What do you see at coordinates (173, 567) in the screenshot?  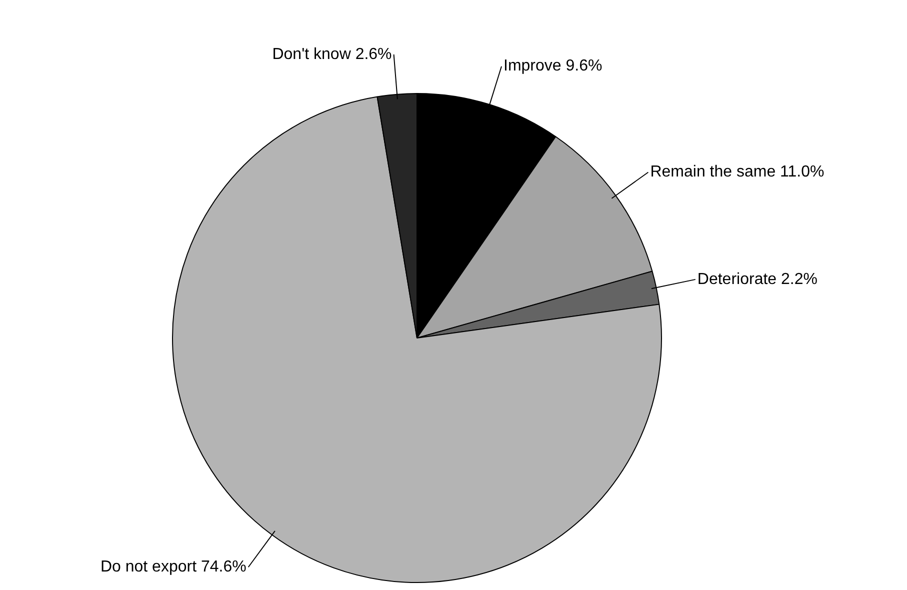 I see `slice-label: Do not export 74.6%` at bounding box center [173, 567].